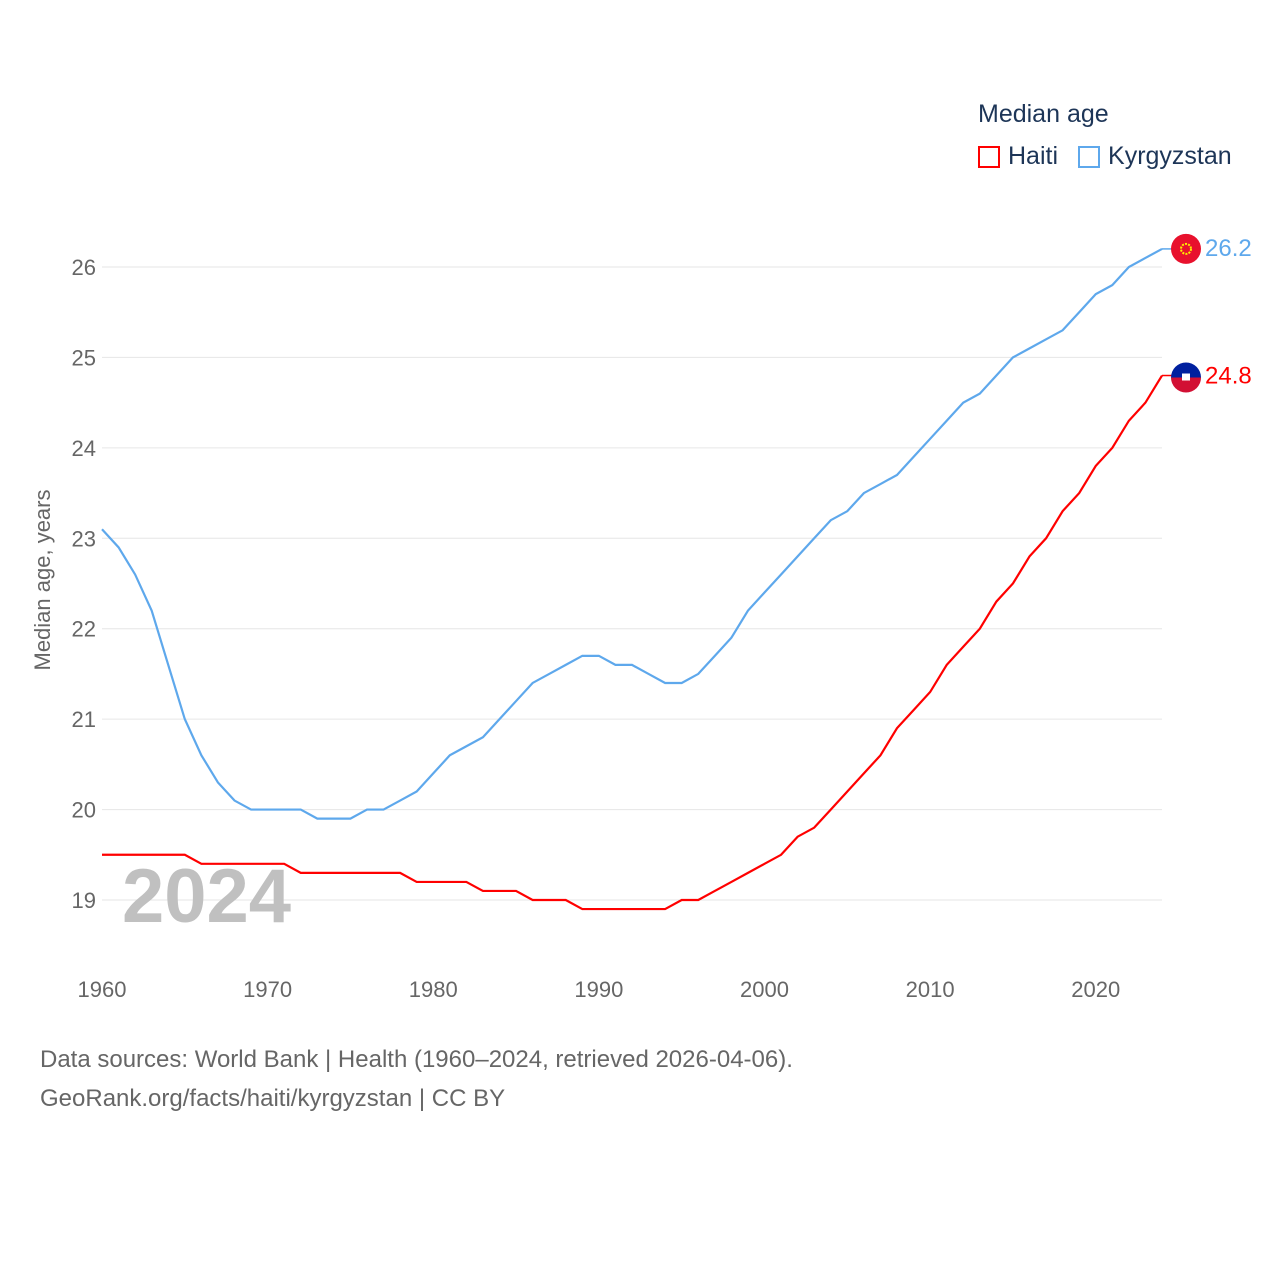 The height and width of the screenshot is (1280, 1280). What do you see at coordinates (84, 719) in the screenshot?
I see `y-tick-label: 21` at bounding box center [84, 719].